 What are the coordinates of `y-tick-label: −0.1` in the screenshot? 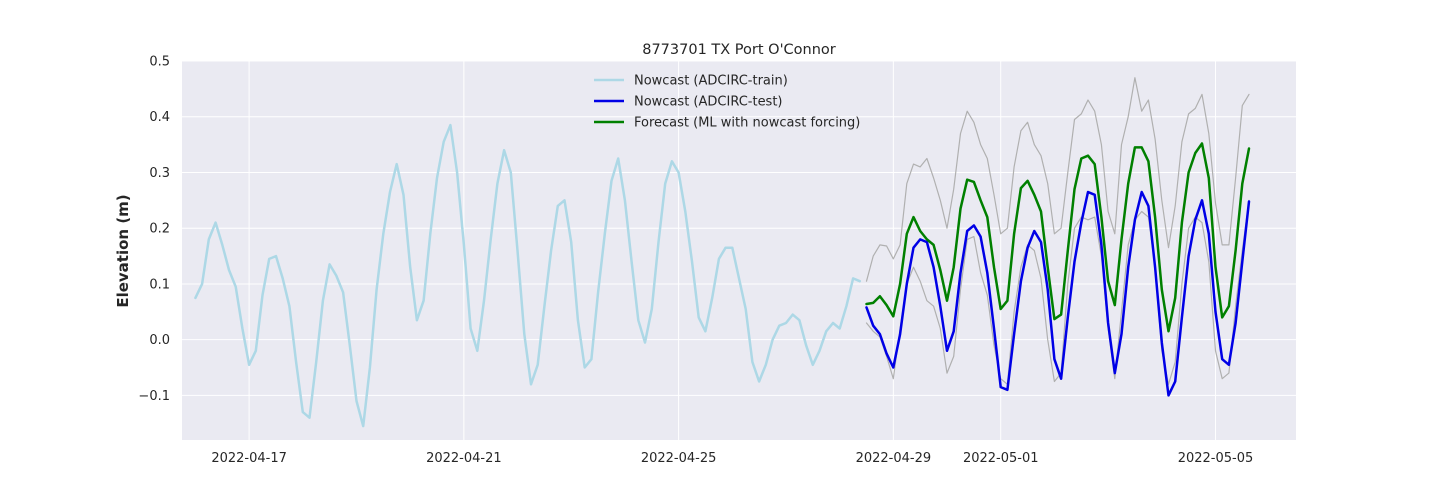 It's located at (154, 396).